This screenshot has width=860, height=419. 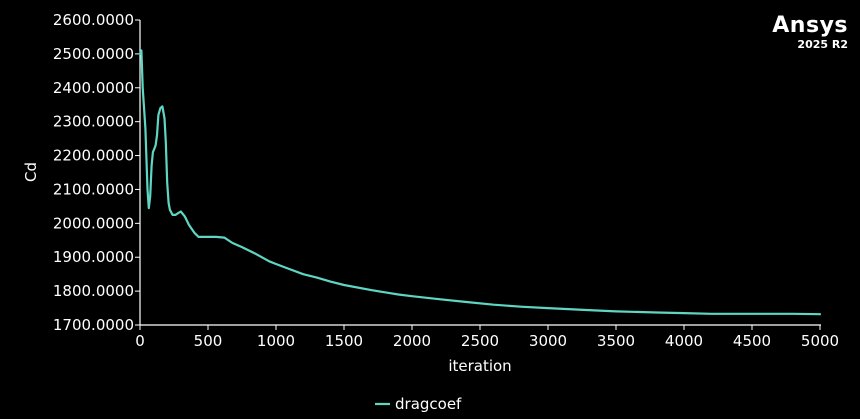 What do you see at coordinates (93, 20) in the screenshot?
I see `y-tick-label: 2600.0000` at bounding box center [93, 20].